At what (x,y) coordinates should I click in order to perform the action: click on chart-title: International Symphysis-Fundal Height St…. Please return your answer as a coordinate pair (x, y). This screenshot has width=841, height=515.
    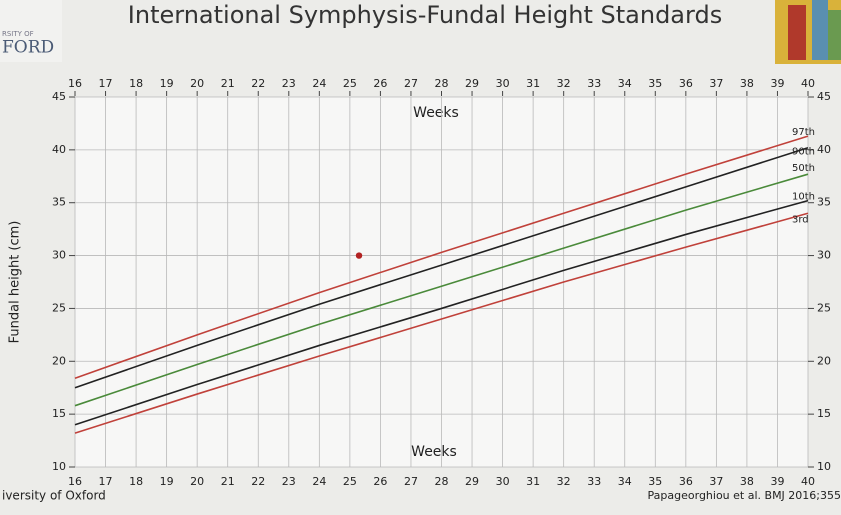
    Looking at the image, I should click on (425, 15).